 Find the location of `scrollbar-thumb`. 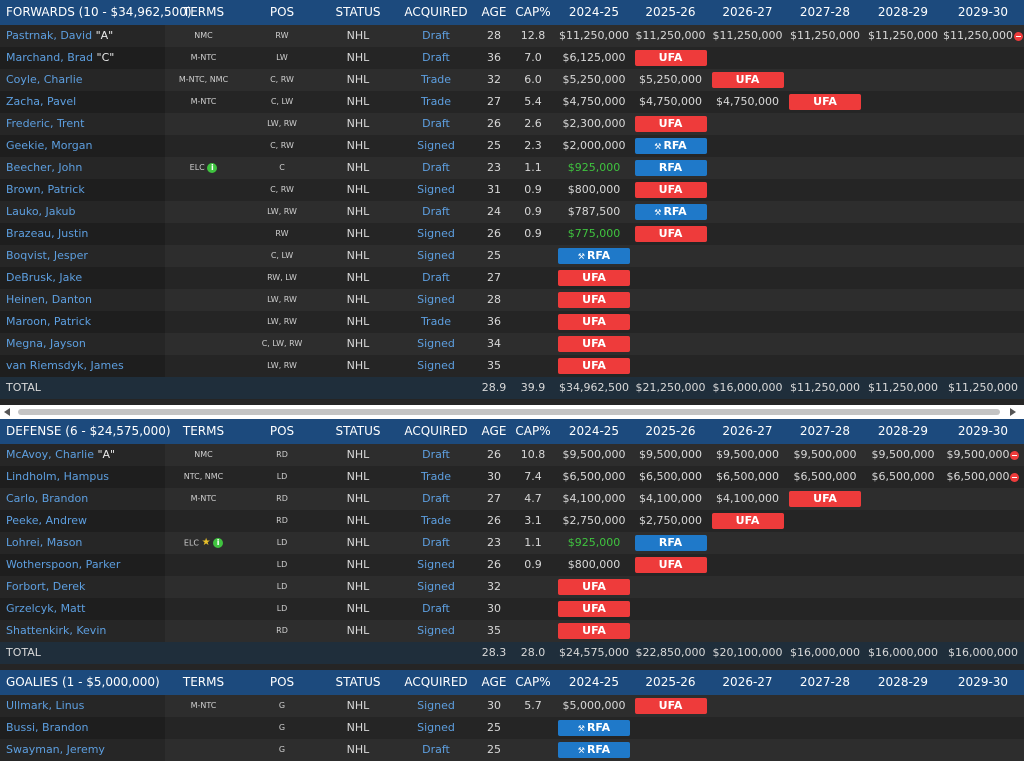

scrollbar-thumb is located at coordinates (509, 412).